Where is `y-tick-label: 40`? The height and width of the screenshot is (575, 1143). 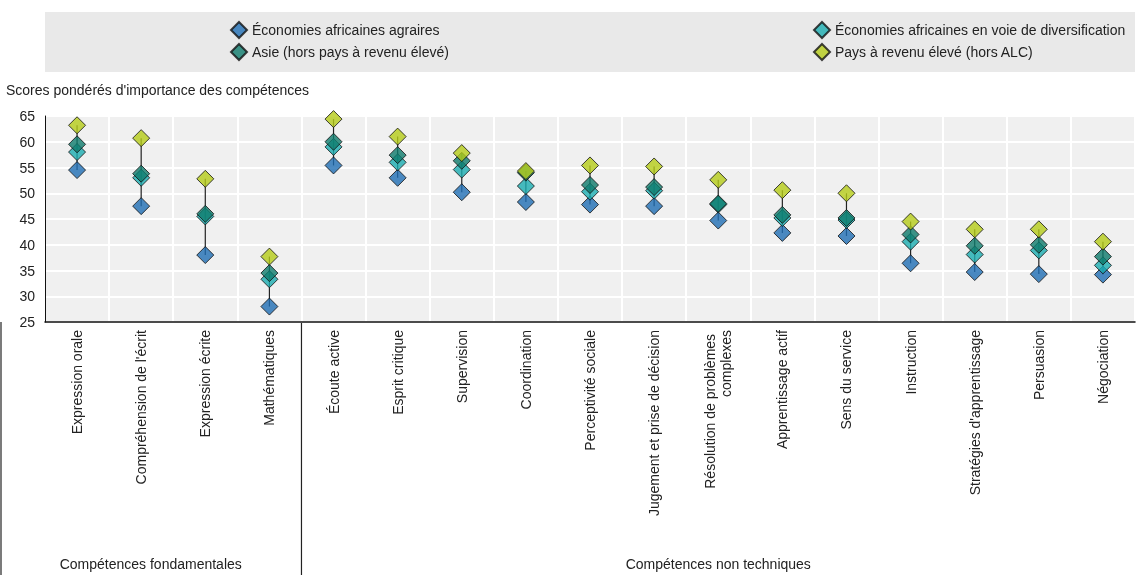 y-tick-label: 40 is located at coordinates (27, 244).